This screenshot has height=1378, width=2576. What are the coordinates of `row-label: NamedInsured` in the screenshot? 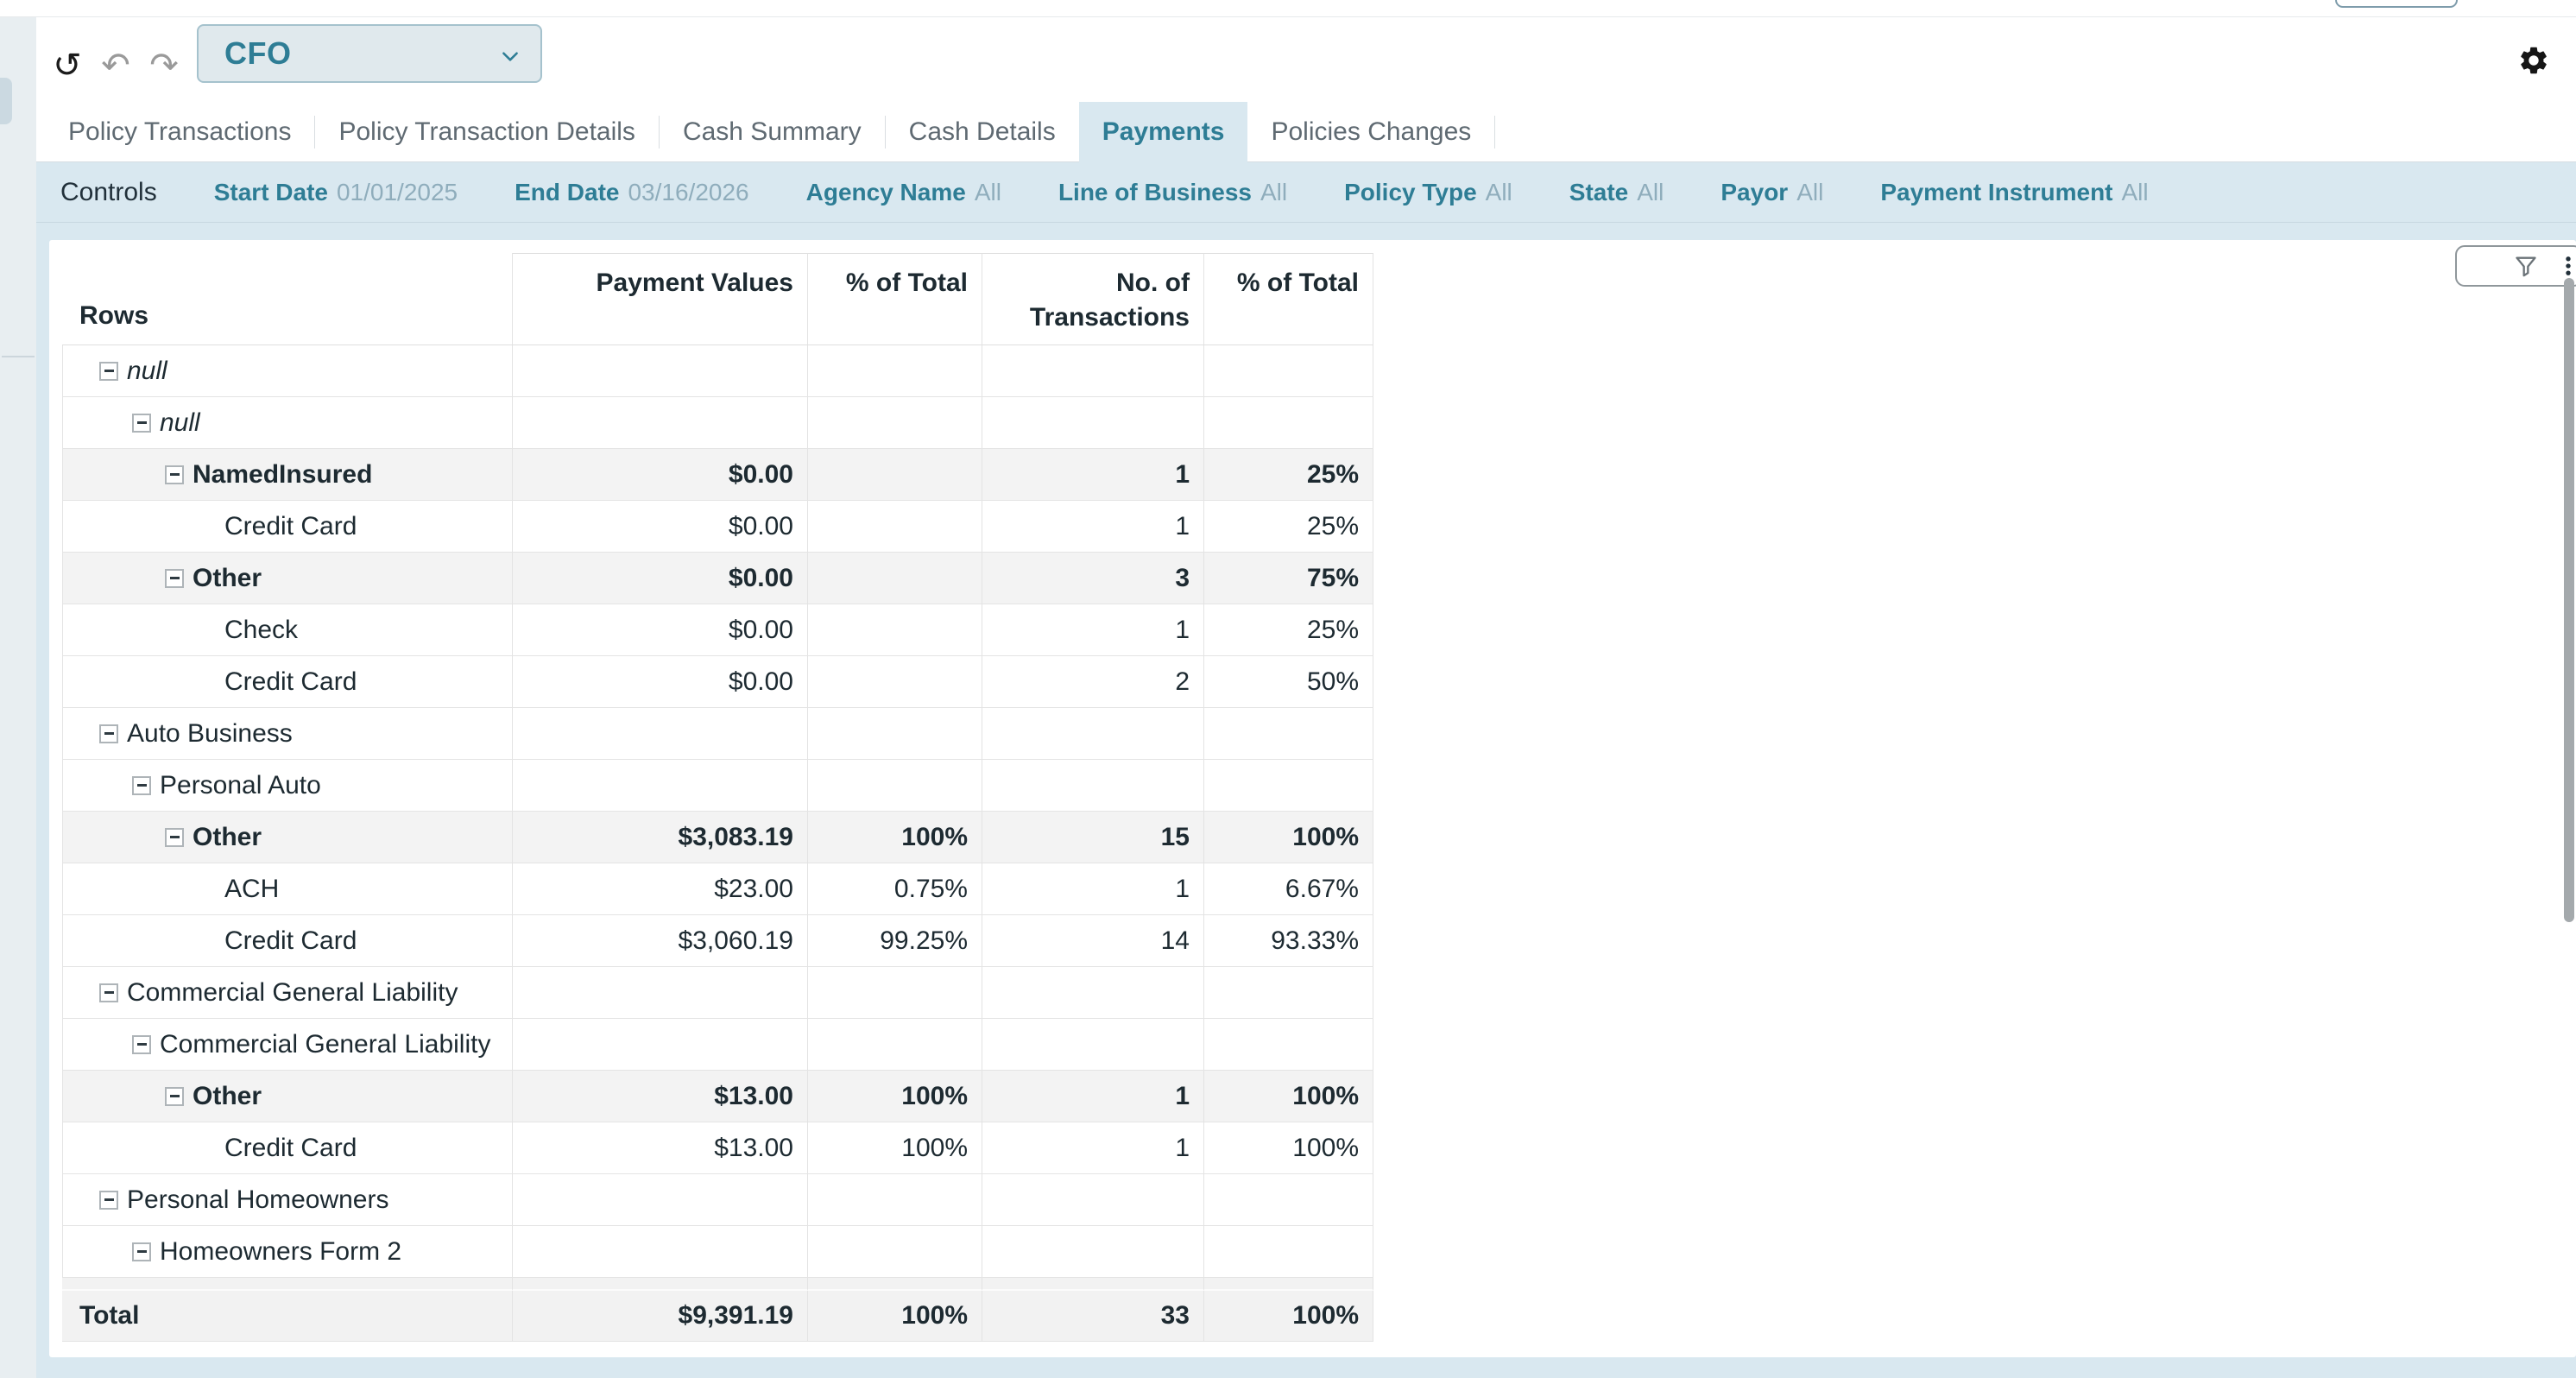 It's located at (283, 474).